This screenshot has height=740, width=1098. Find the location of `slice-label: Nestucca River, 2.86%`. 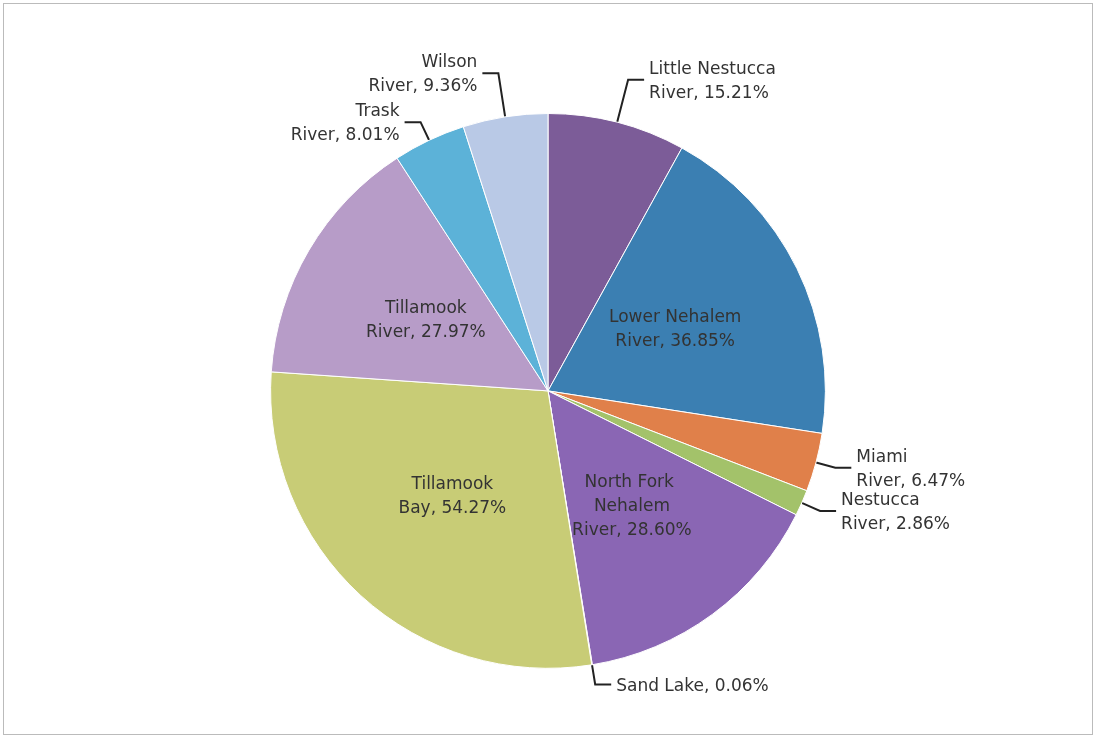

slice-label: Nestucca River, 2.86% is located at coordinates (895, 510).